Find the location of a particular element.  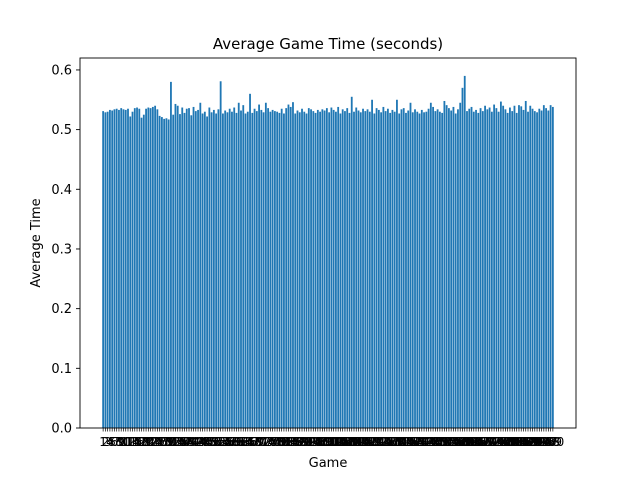

x-tick-label: 65 is located at coordinates (247, 442).